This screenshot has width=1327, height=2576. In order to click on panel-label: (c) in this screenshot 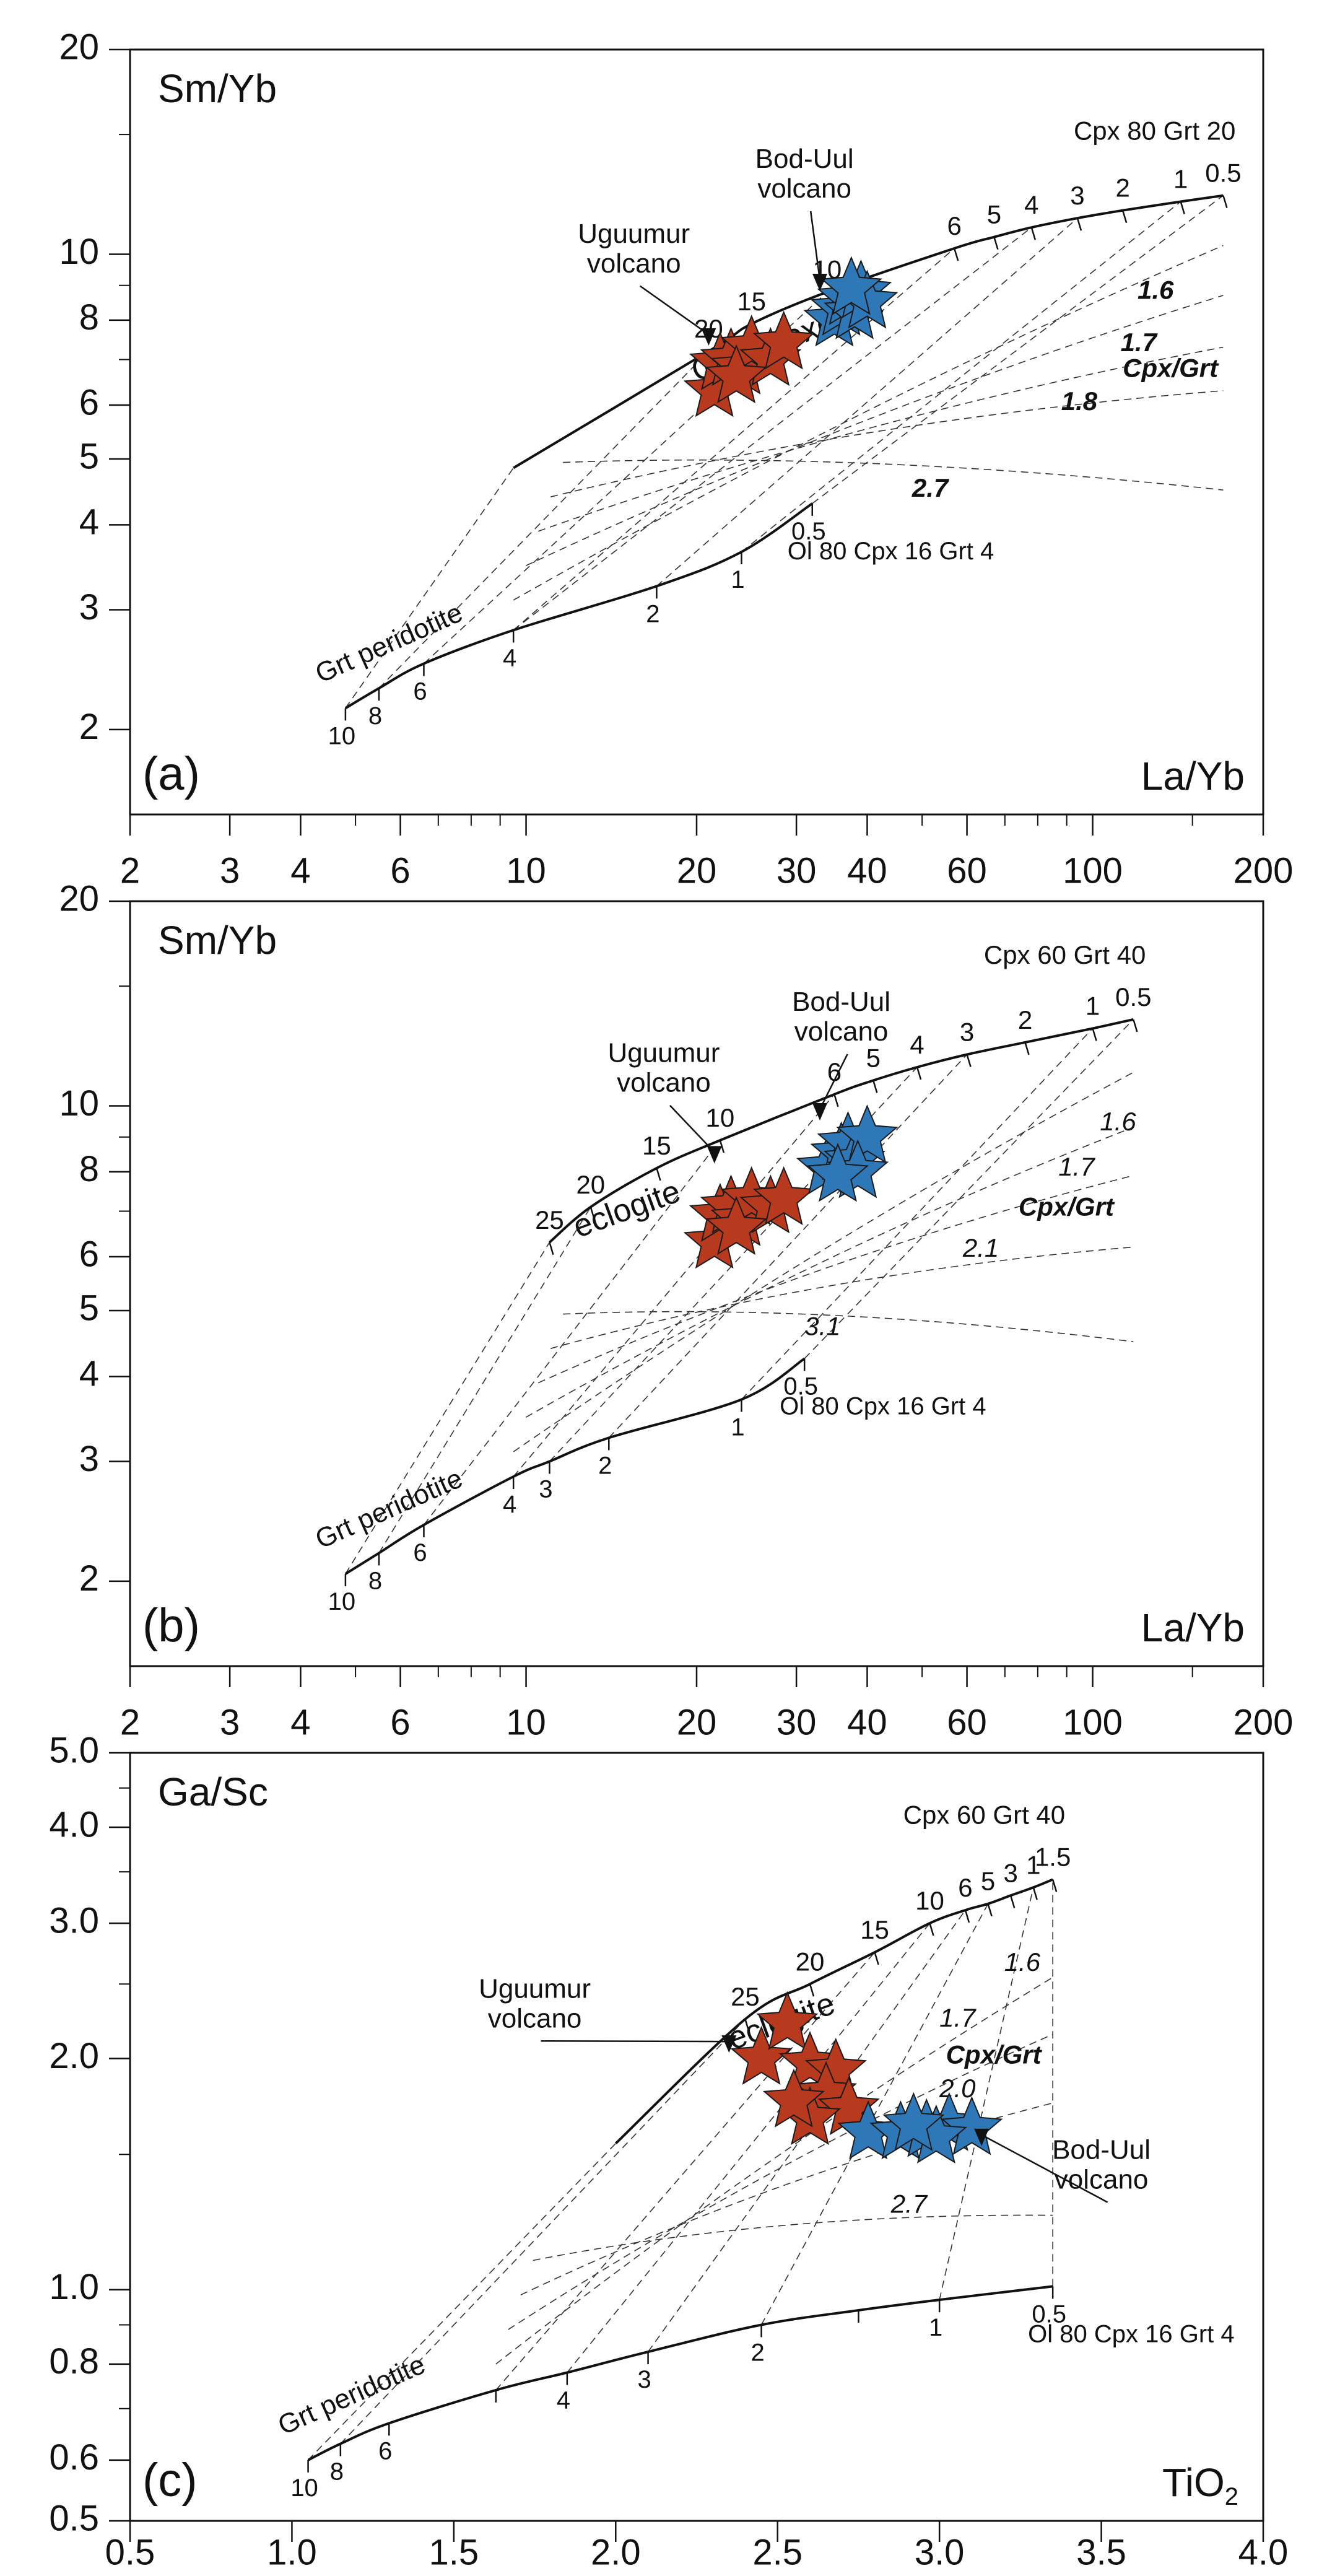, I will do `click(170, 2480)`.